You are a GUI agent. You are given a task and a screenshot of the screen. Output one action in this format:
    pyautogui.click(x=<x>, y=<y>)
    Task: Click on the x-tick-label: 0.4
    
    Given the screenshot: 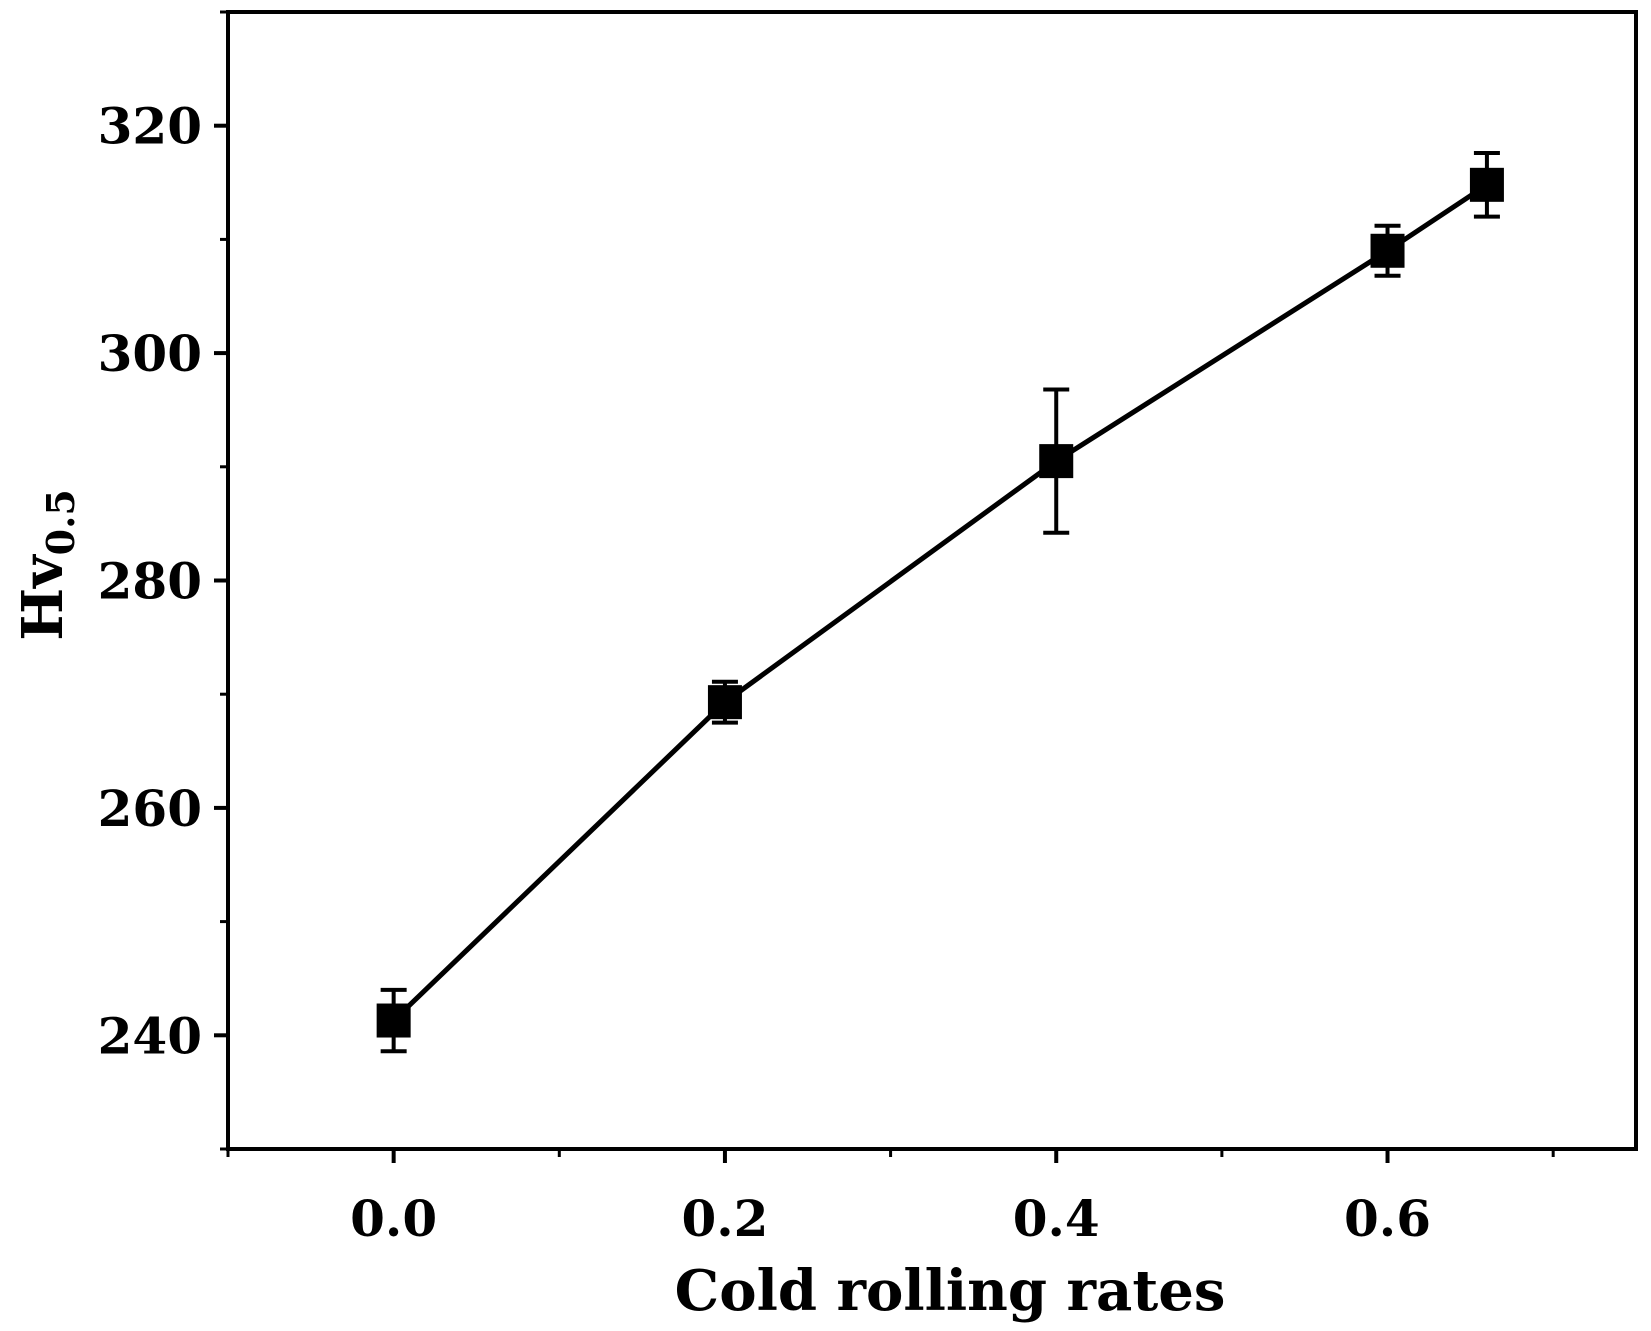 What is the action you would take?
    pyautogui.click(x=1056, y=1218)
    